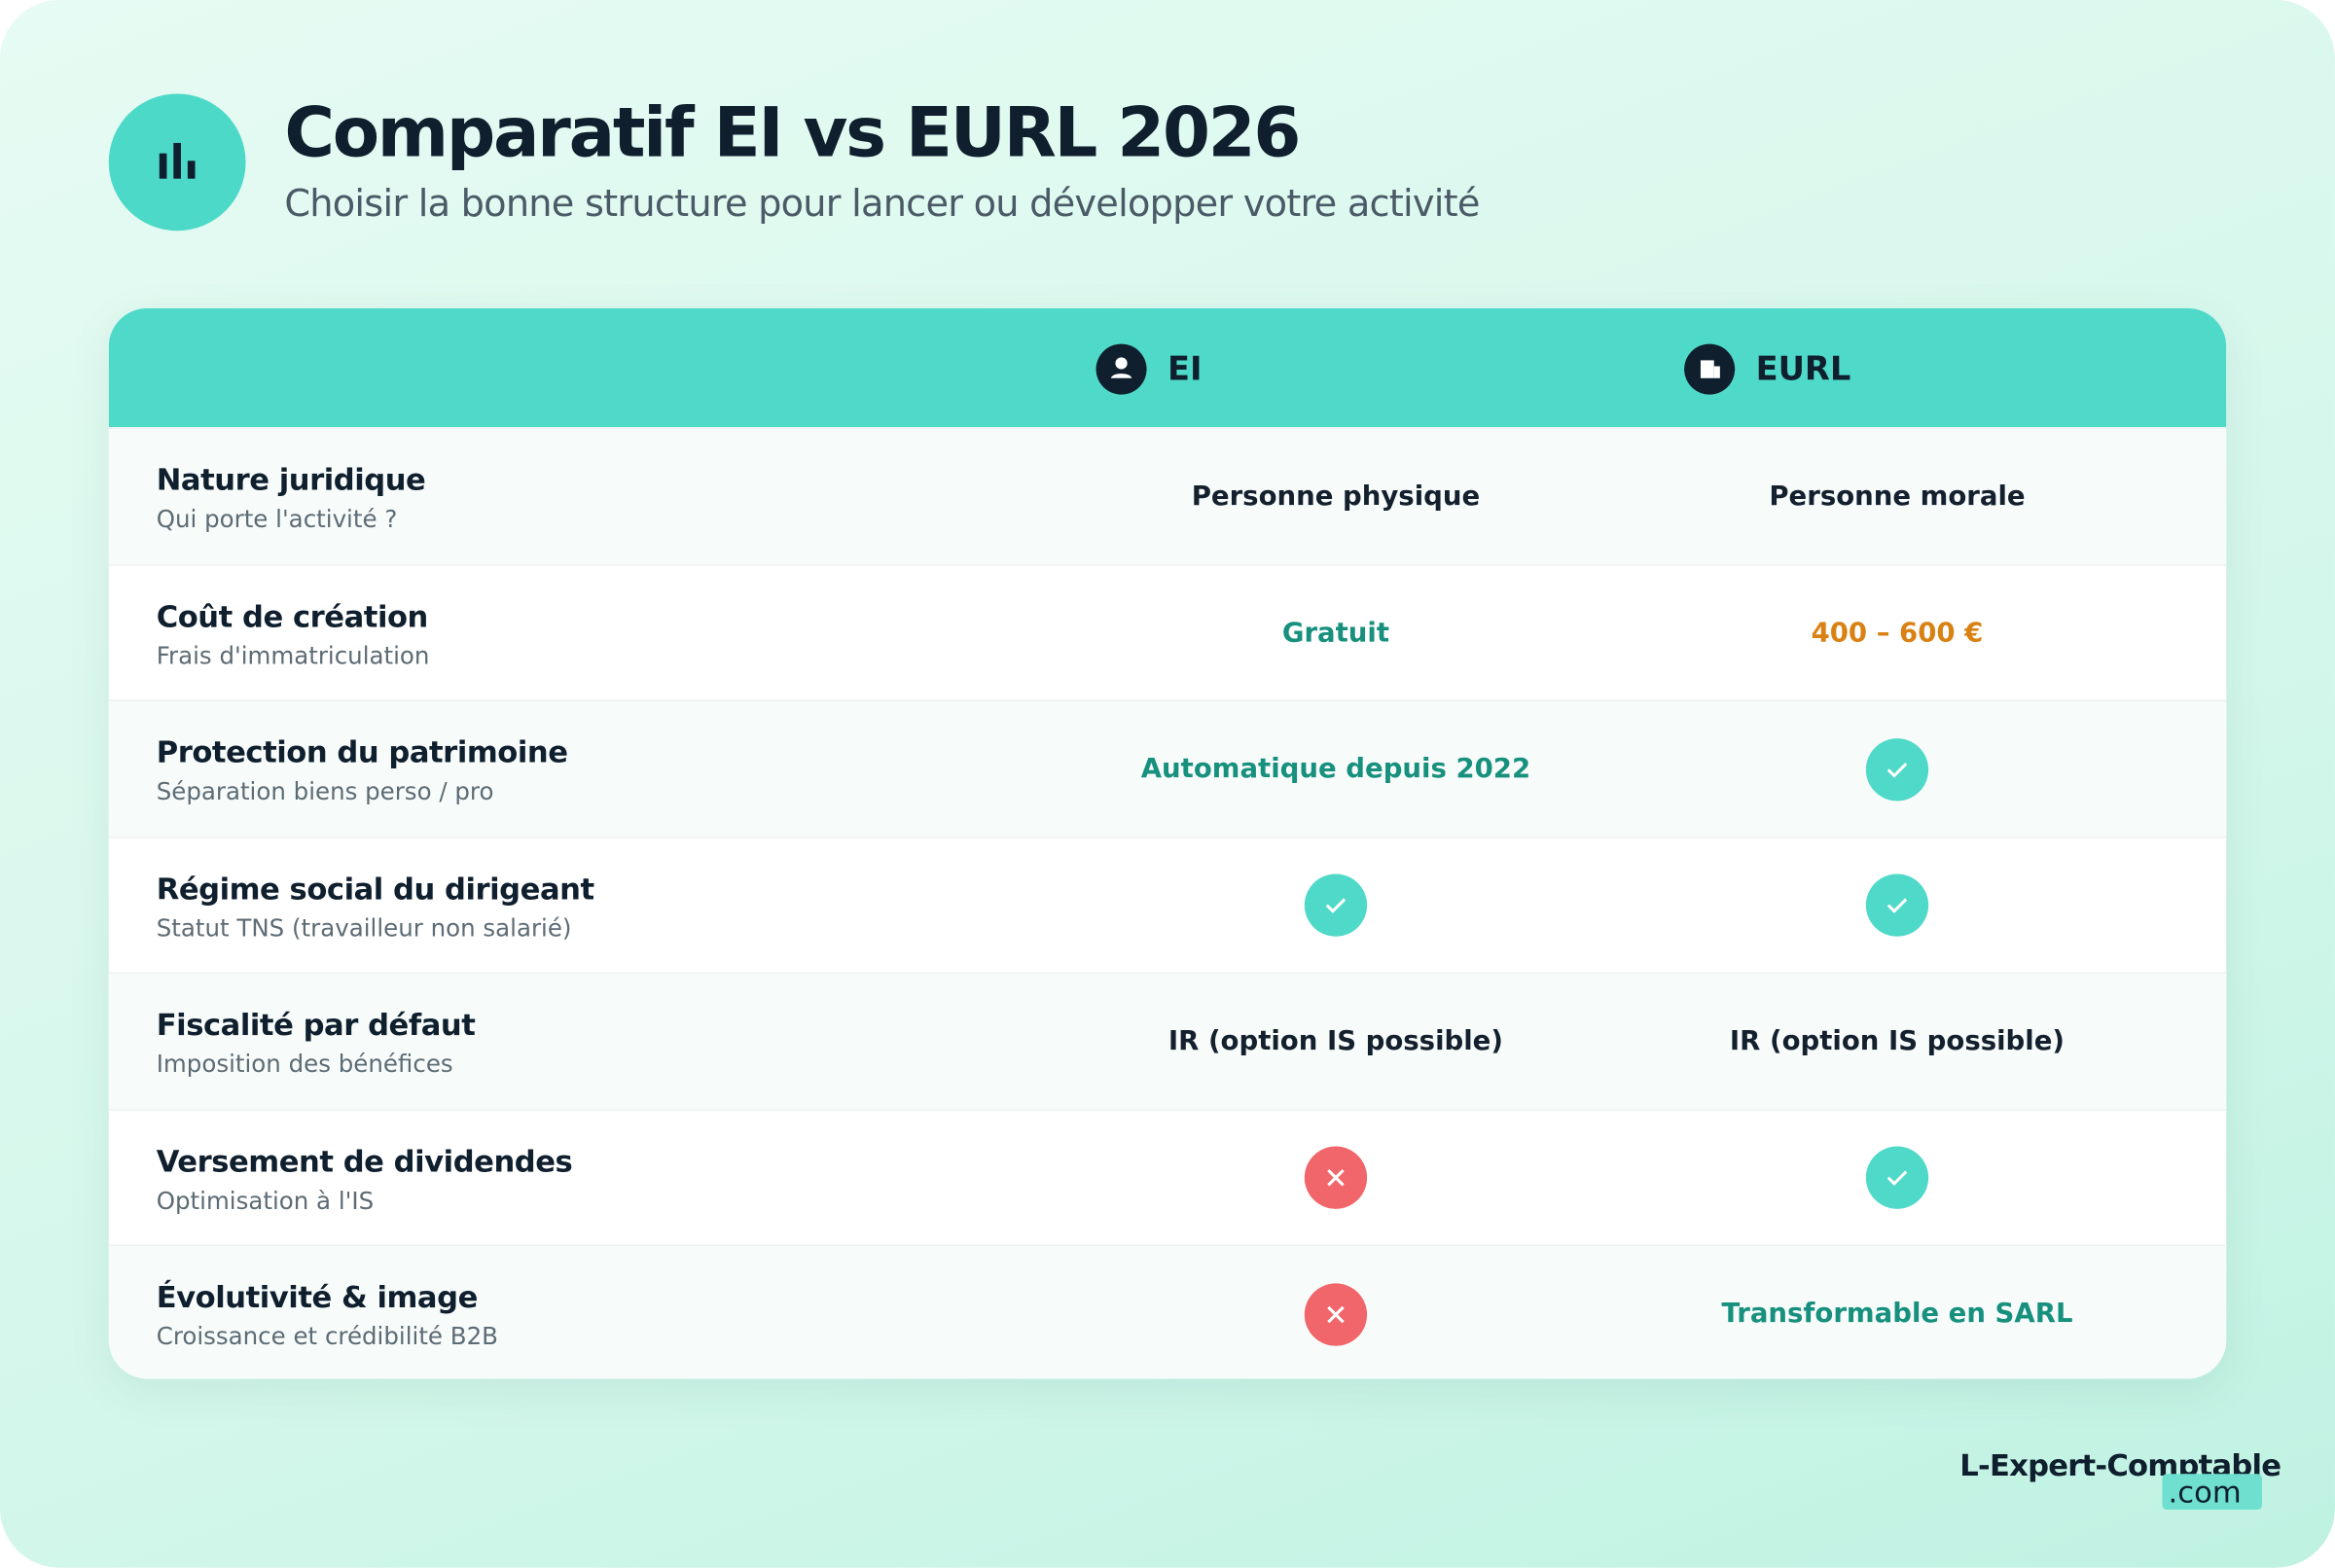  What do you see at coordinates (277, 518) in the screenshot?
I see `row-sublabel: Qui porte l'activité ?` at bounding box center [277, 518].